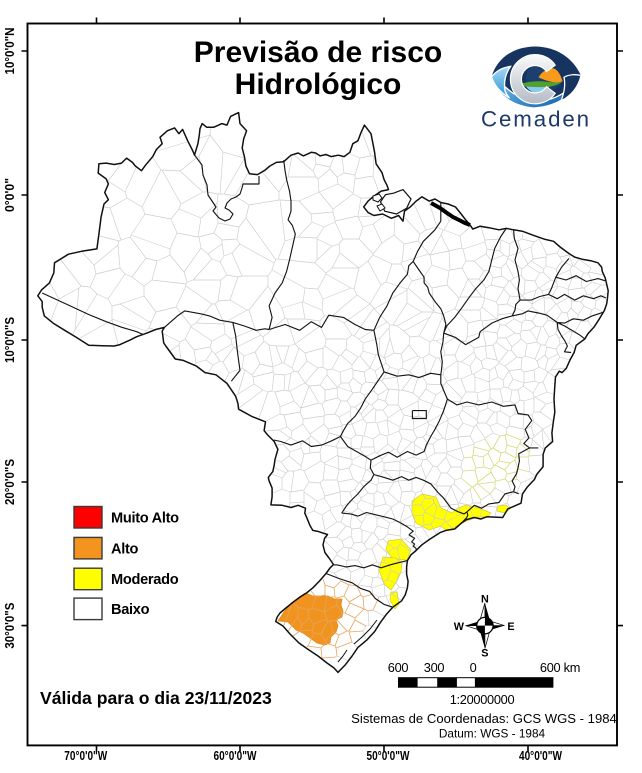 The height and width of the screenshot is (773, 642). I want to click on svg-text: Datum: WGS - 1984, so click(492, 734).